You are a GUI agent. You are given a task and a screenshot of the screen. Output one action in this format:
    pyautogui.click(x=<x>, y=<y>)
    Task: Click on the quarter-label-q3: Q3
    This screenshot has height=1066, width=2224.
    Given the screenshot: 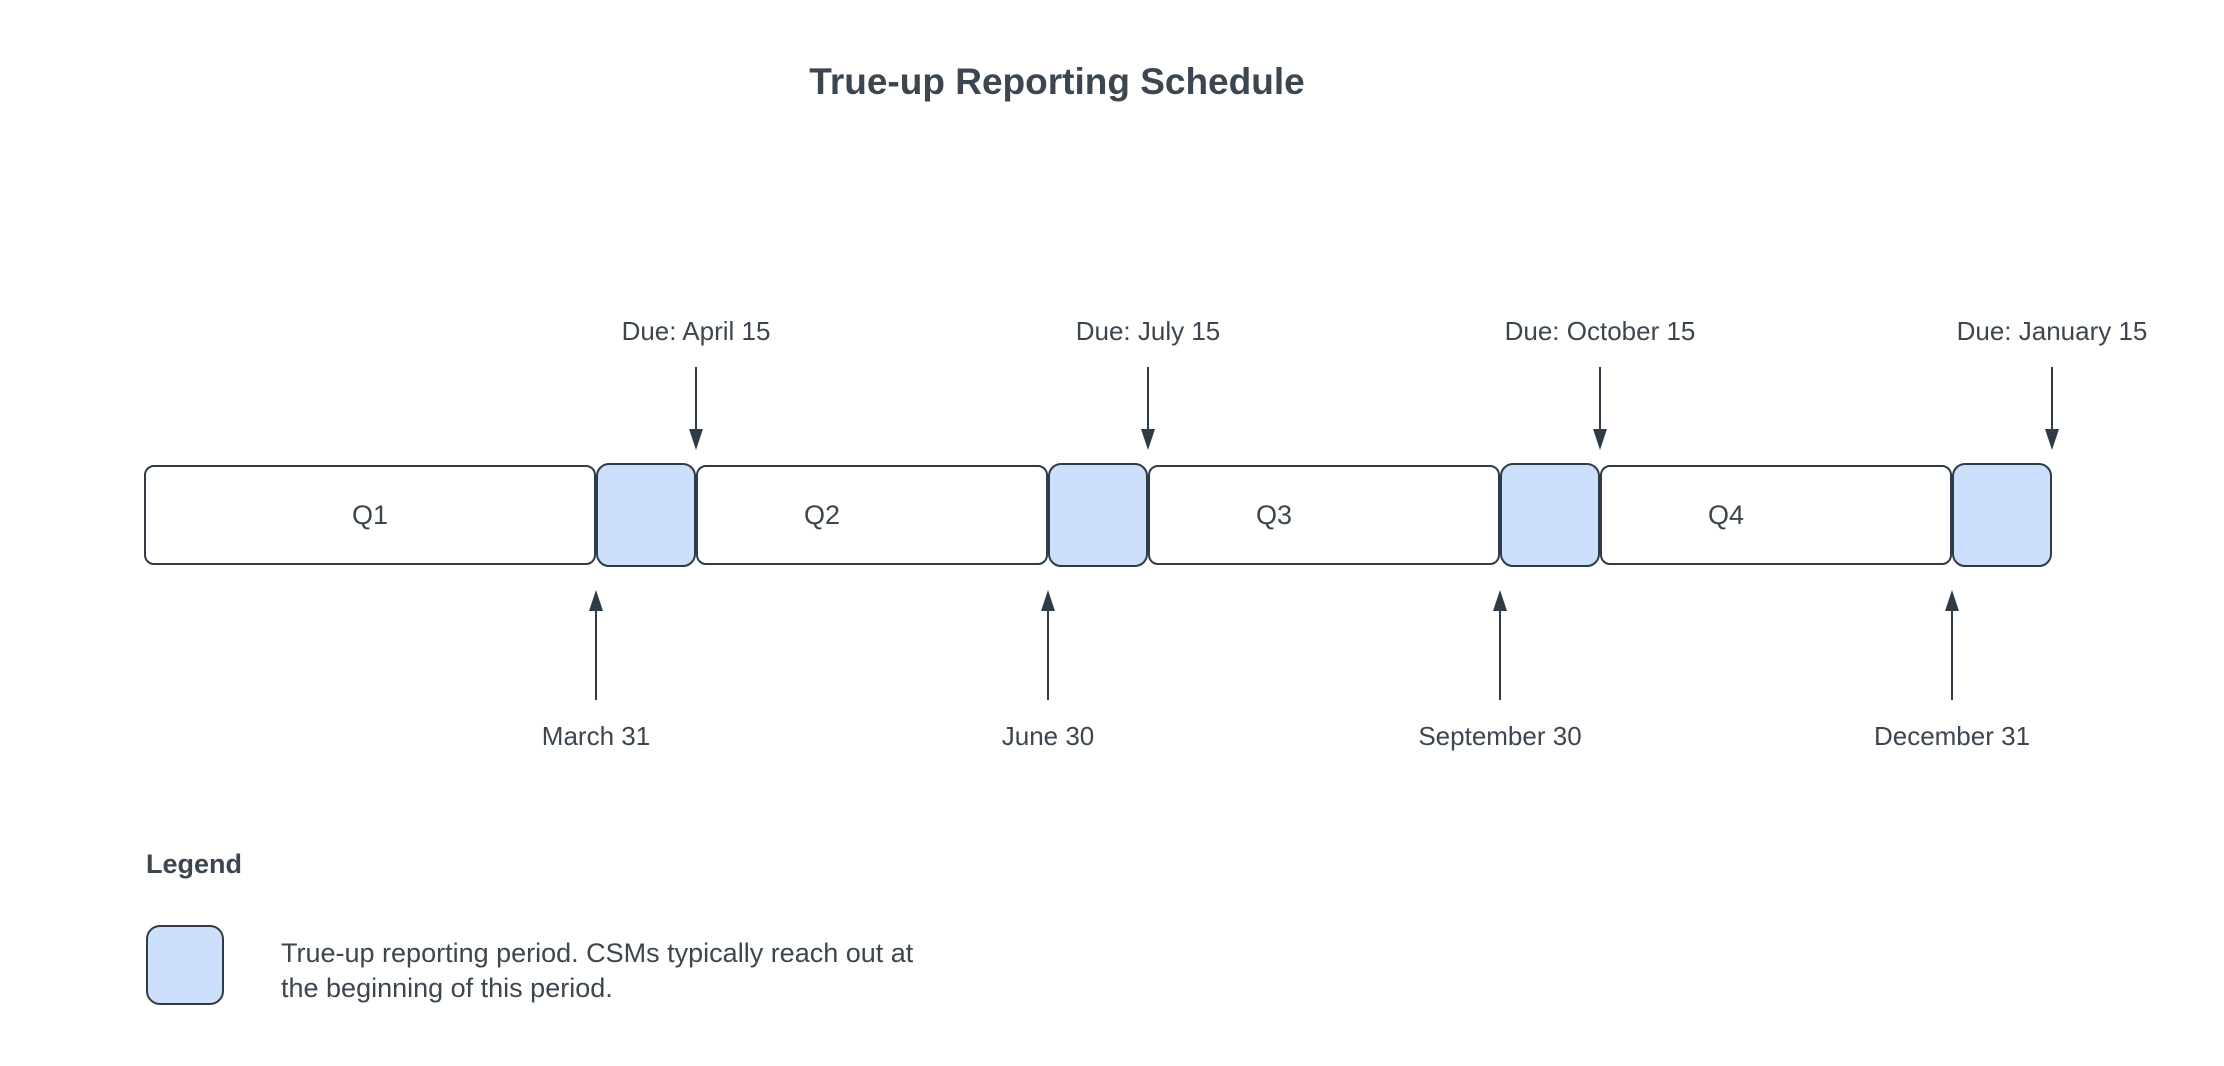 What is the action you would take?
    pyautogui.click(x=1274, y=515)
    